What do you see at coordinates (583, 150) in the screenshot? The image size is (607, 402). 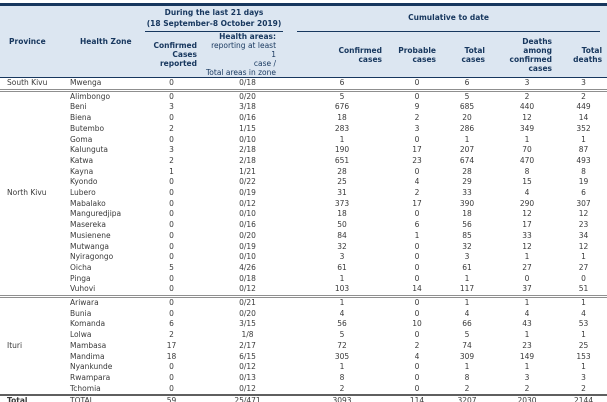 I see `total-deaths-cell: 87` at bounding box center [583, 150].